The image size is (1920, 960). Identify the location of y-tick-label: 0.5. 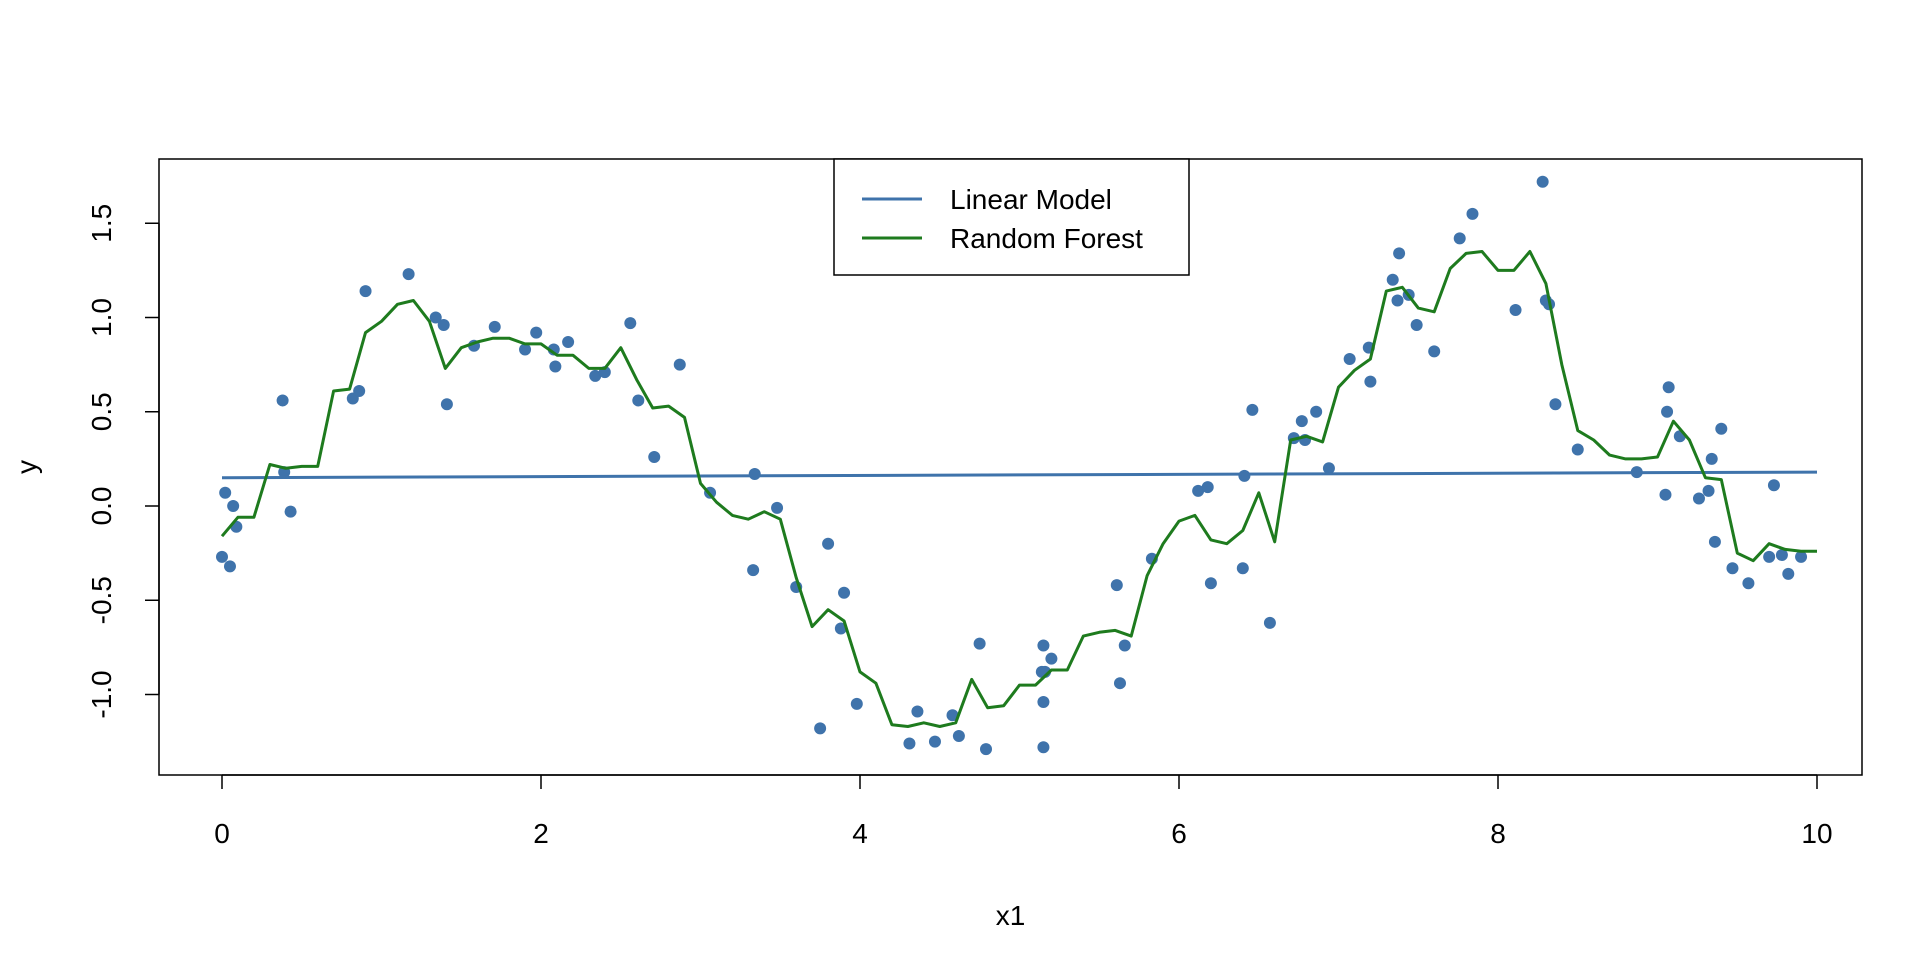
(101, 411).